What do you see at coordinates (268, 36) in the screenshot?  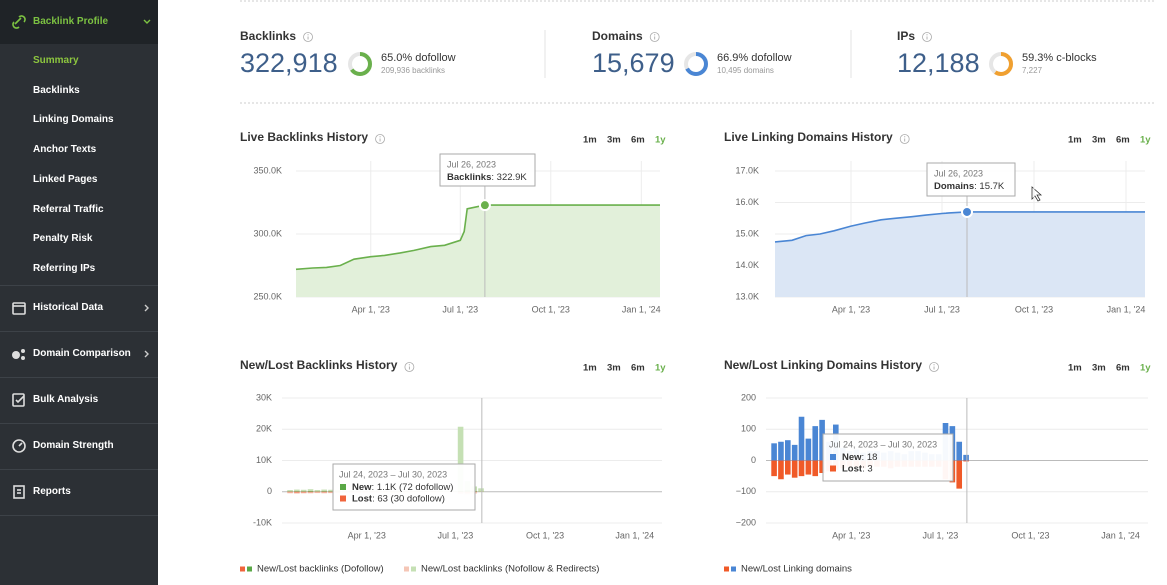 I see `stat-label: Backlinks` at bounding box center [268, 36].